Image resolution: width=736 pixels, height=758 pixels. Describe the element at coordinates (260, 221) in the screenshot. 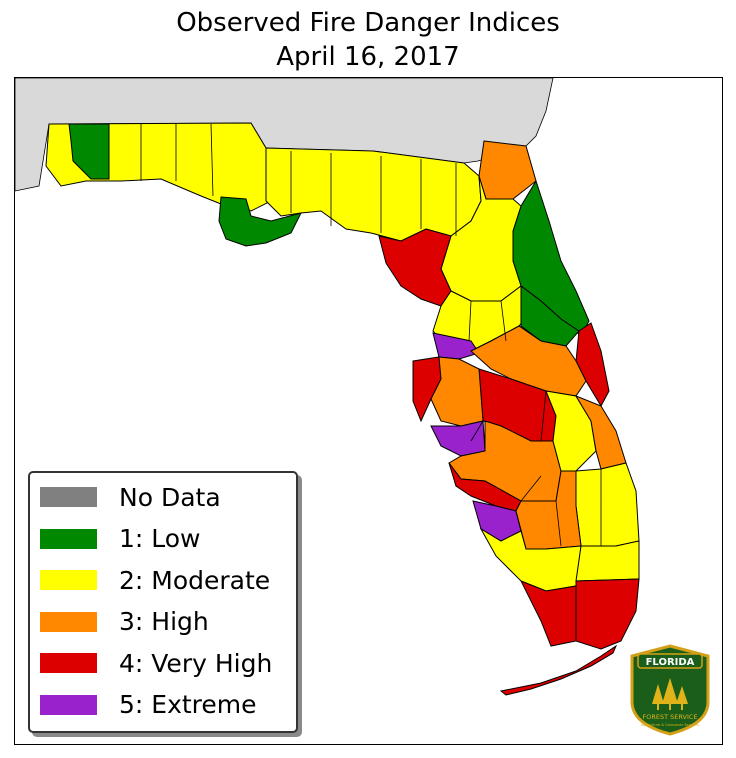

I see `region-franklin` at that location.